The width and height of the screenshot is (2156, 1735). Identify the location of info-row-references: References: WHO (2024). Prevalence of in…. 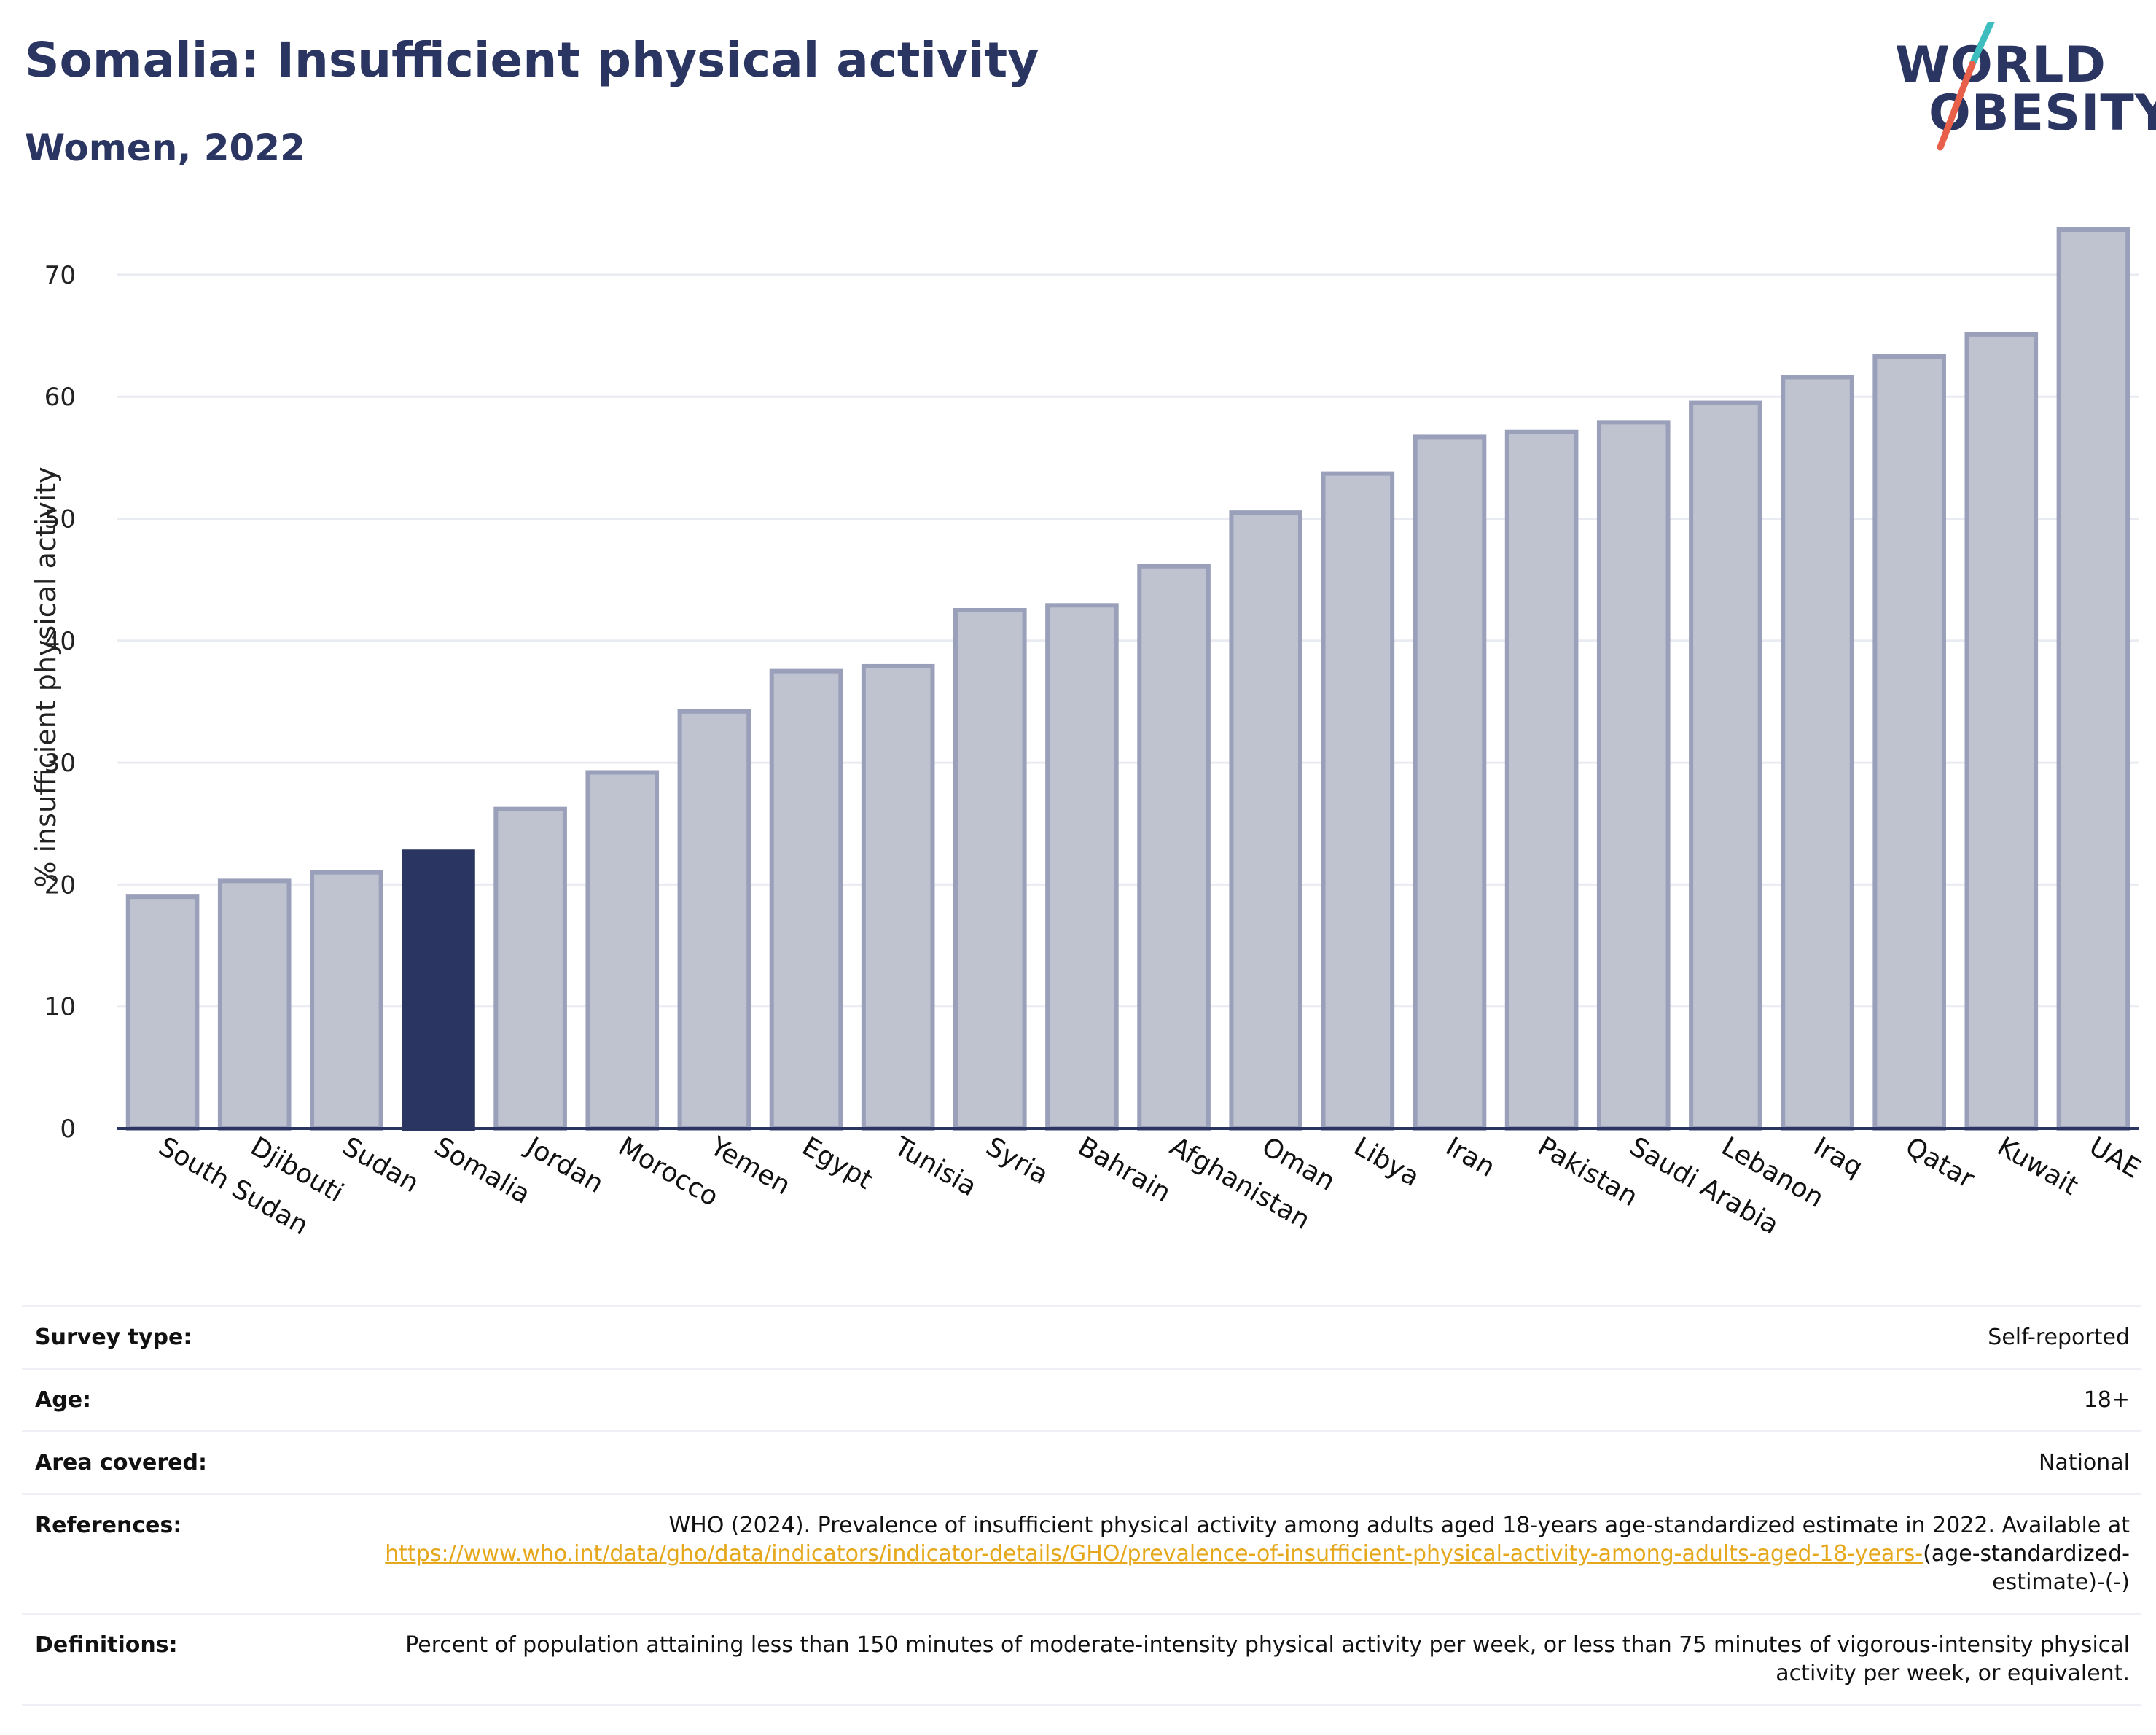
(1081, 1553).